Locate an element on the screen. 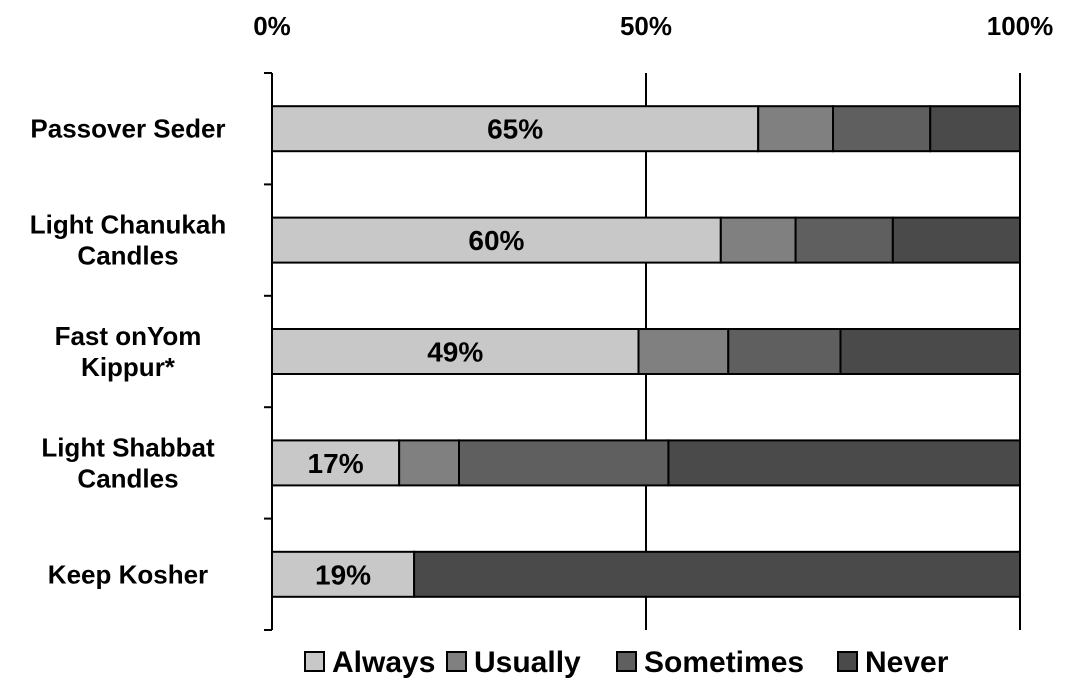 This screenshot has height=690, width=1070. x-tick-label: 0% is located at coordinates (272, 26).